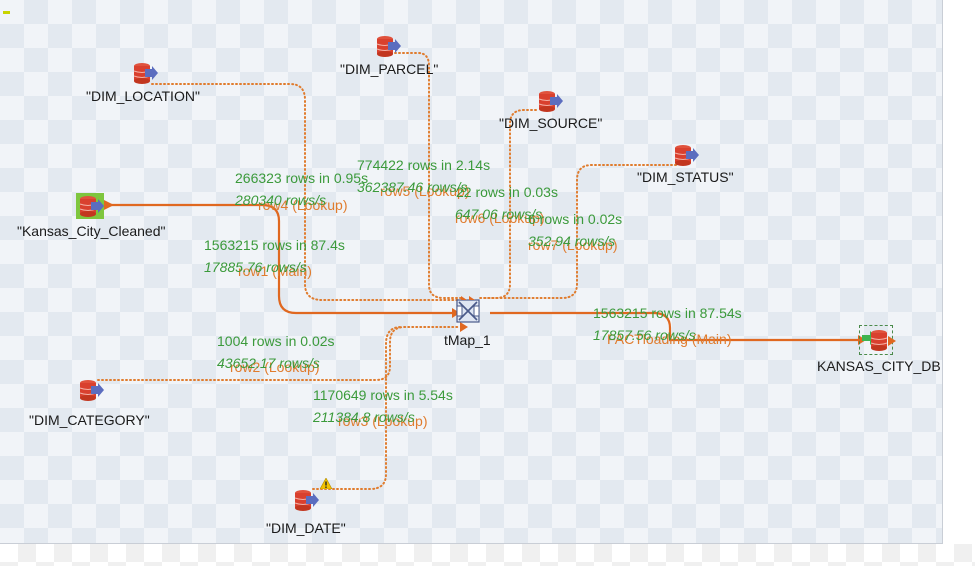 Image resolution: width=975 pixels, height=566 pixels. What do you see at coordinates (389, 69) in the screenshot?
I see `node-dim-parcel: "DIM_PARCEL"` at bounding box center [389, 69].